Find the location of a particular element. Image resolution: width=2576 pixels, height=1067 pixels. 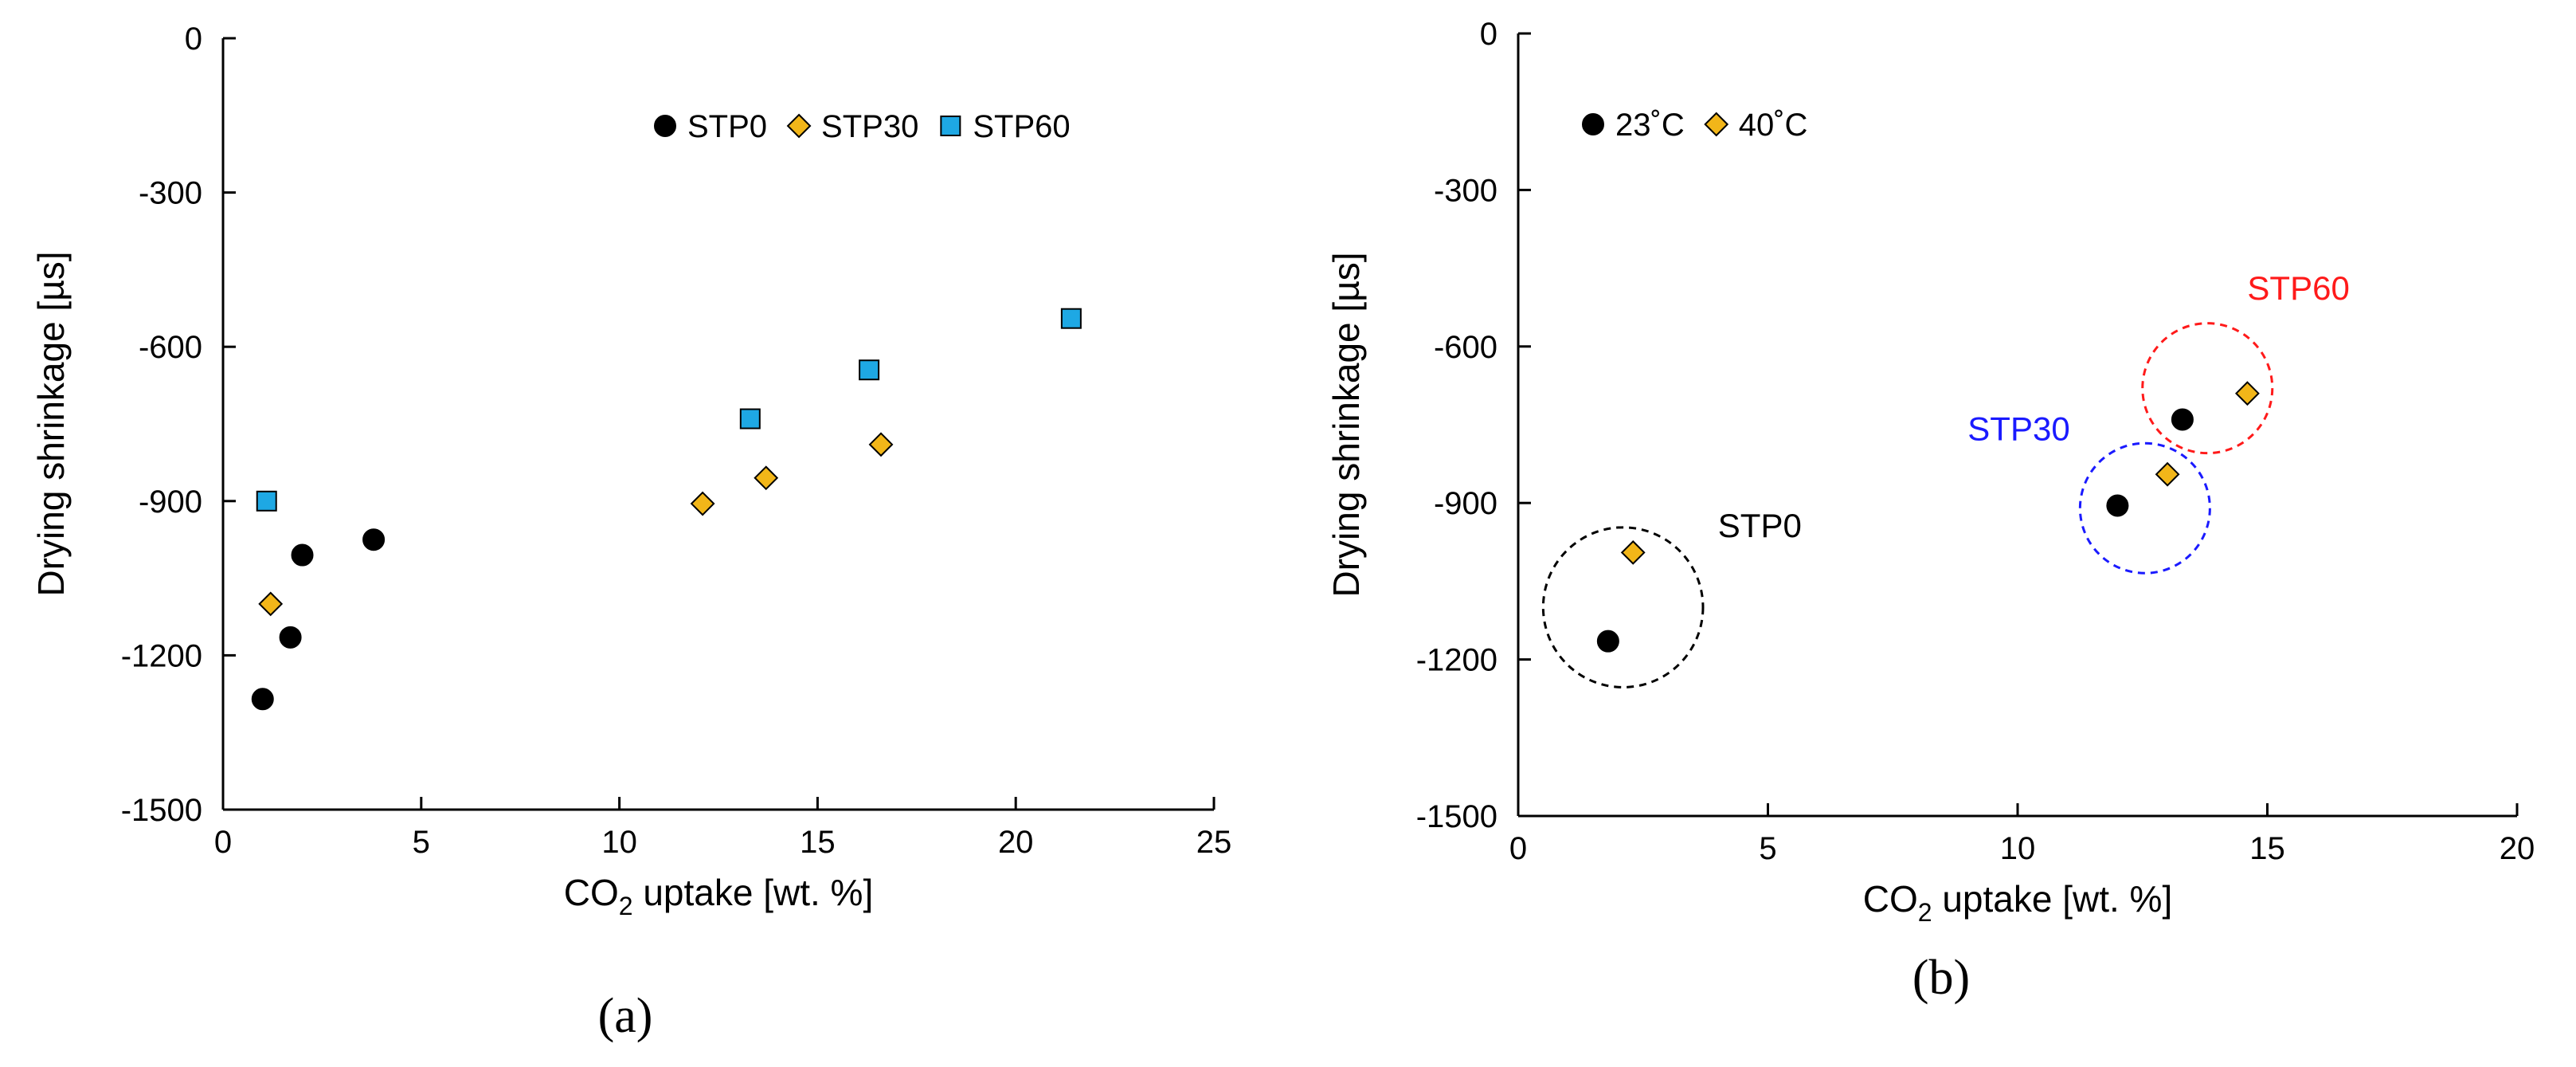

panel-label: (b) is located at coordinates (1941, 978).